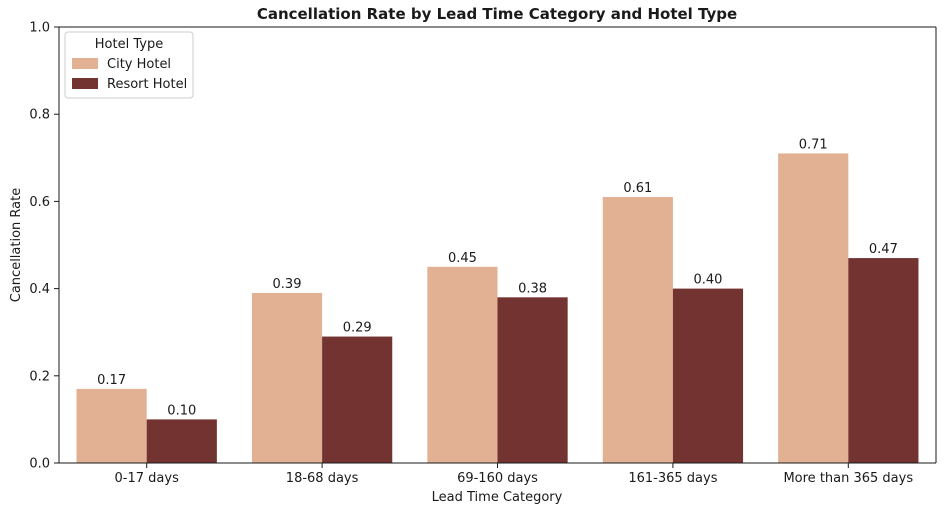 This screenshot has width=949, height=518. Describe the element at coordinates (147, 84) in the screenshot. I see `legend-label: Resort Hotel` at that location.